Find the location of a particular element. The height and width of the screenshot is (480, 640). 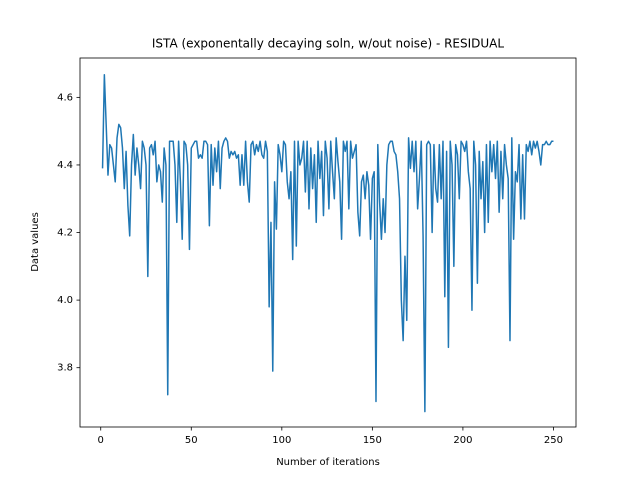

x-tick-label: 250 is located at coordinates (553, 440).